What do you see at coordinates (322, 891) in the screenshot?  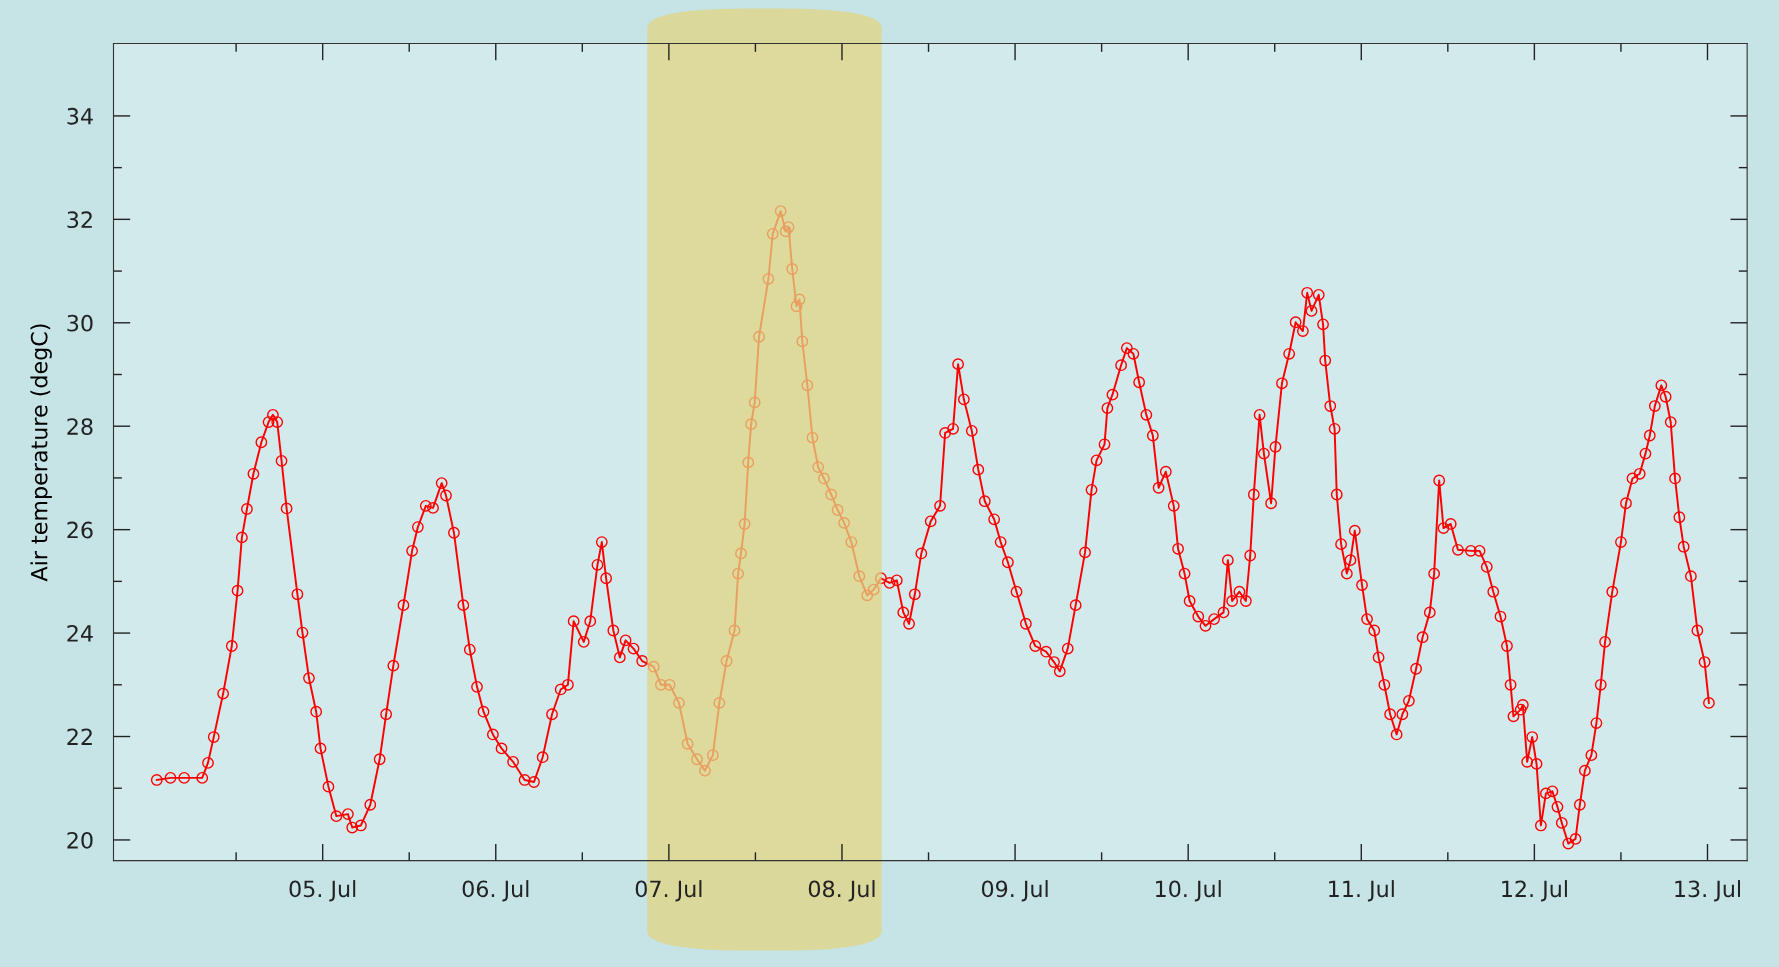 I see `x-tick-label: 05. Jul` at bounding box center [322, 891].